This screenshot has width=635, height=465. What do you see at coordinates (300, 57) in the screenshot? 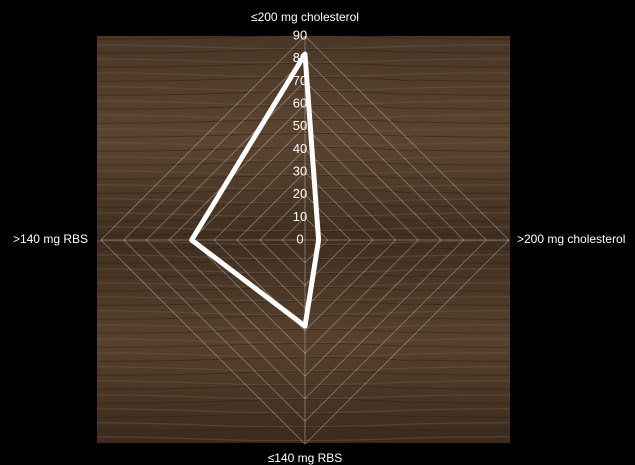
I see `y-tick-label: 80` at bounding box center [300, 57].